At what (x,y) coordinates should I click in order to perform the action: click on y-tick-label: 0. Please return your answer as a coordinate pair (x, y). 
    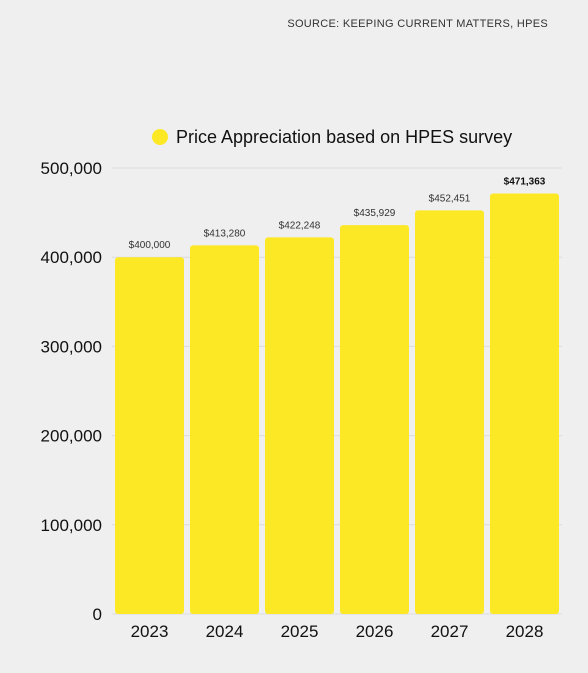
    Looking at the image, I should click on (97, 614).